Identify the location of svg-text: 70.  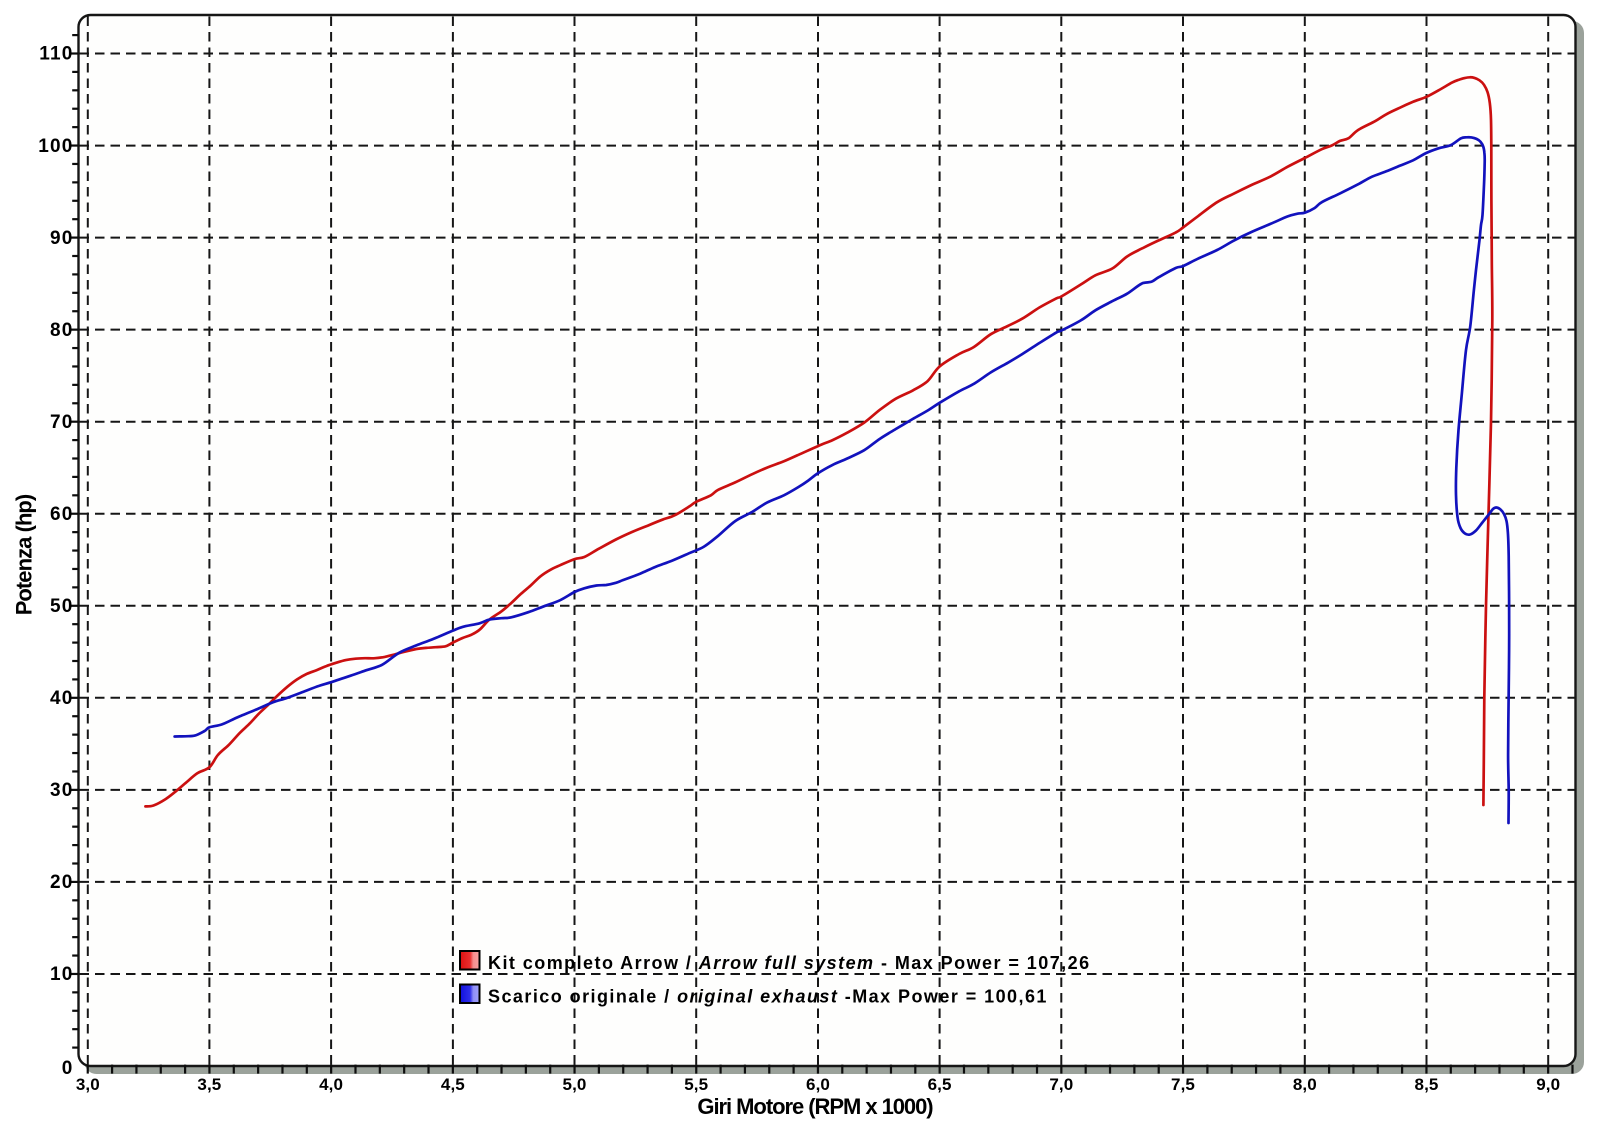
(62, 422).